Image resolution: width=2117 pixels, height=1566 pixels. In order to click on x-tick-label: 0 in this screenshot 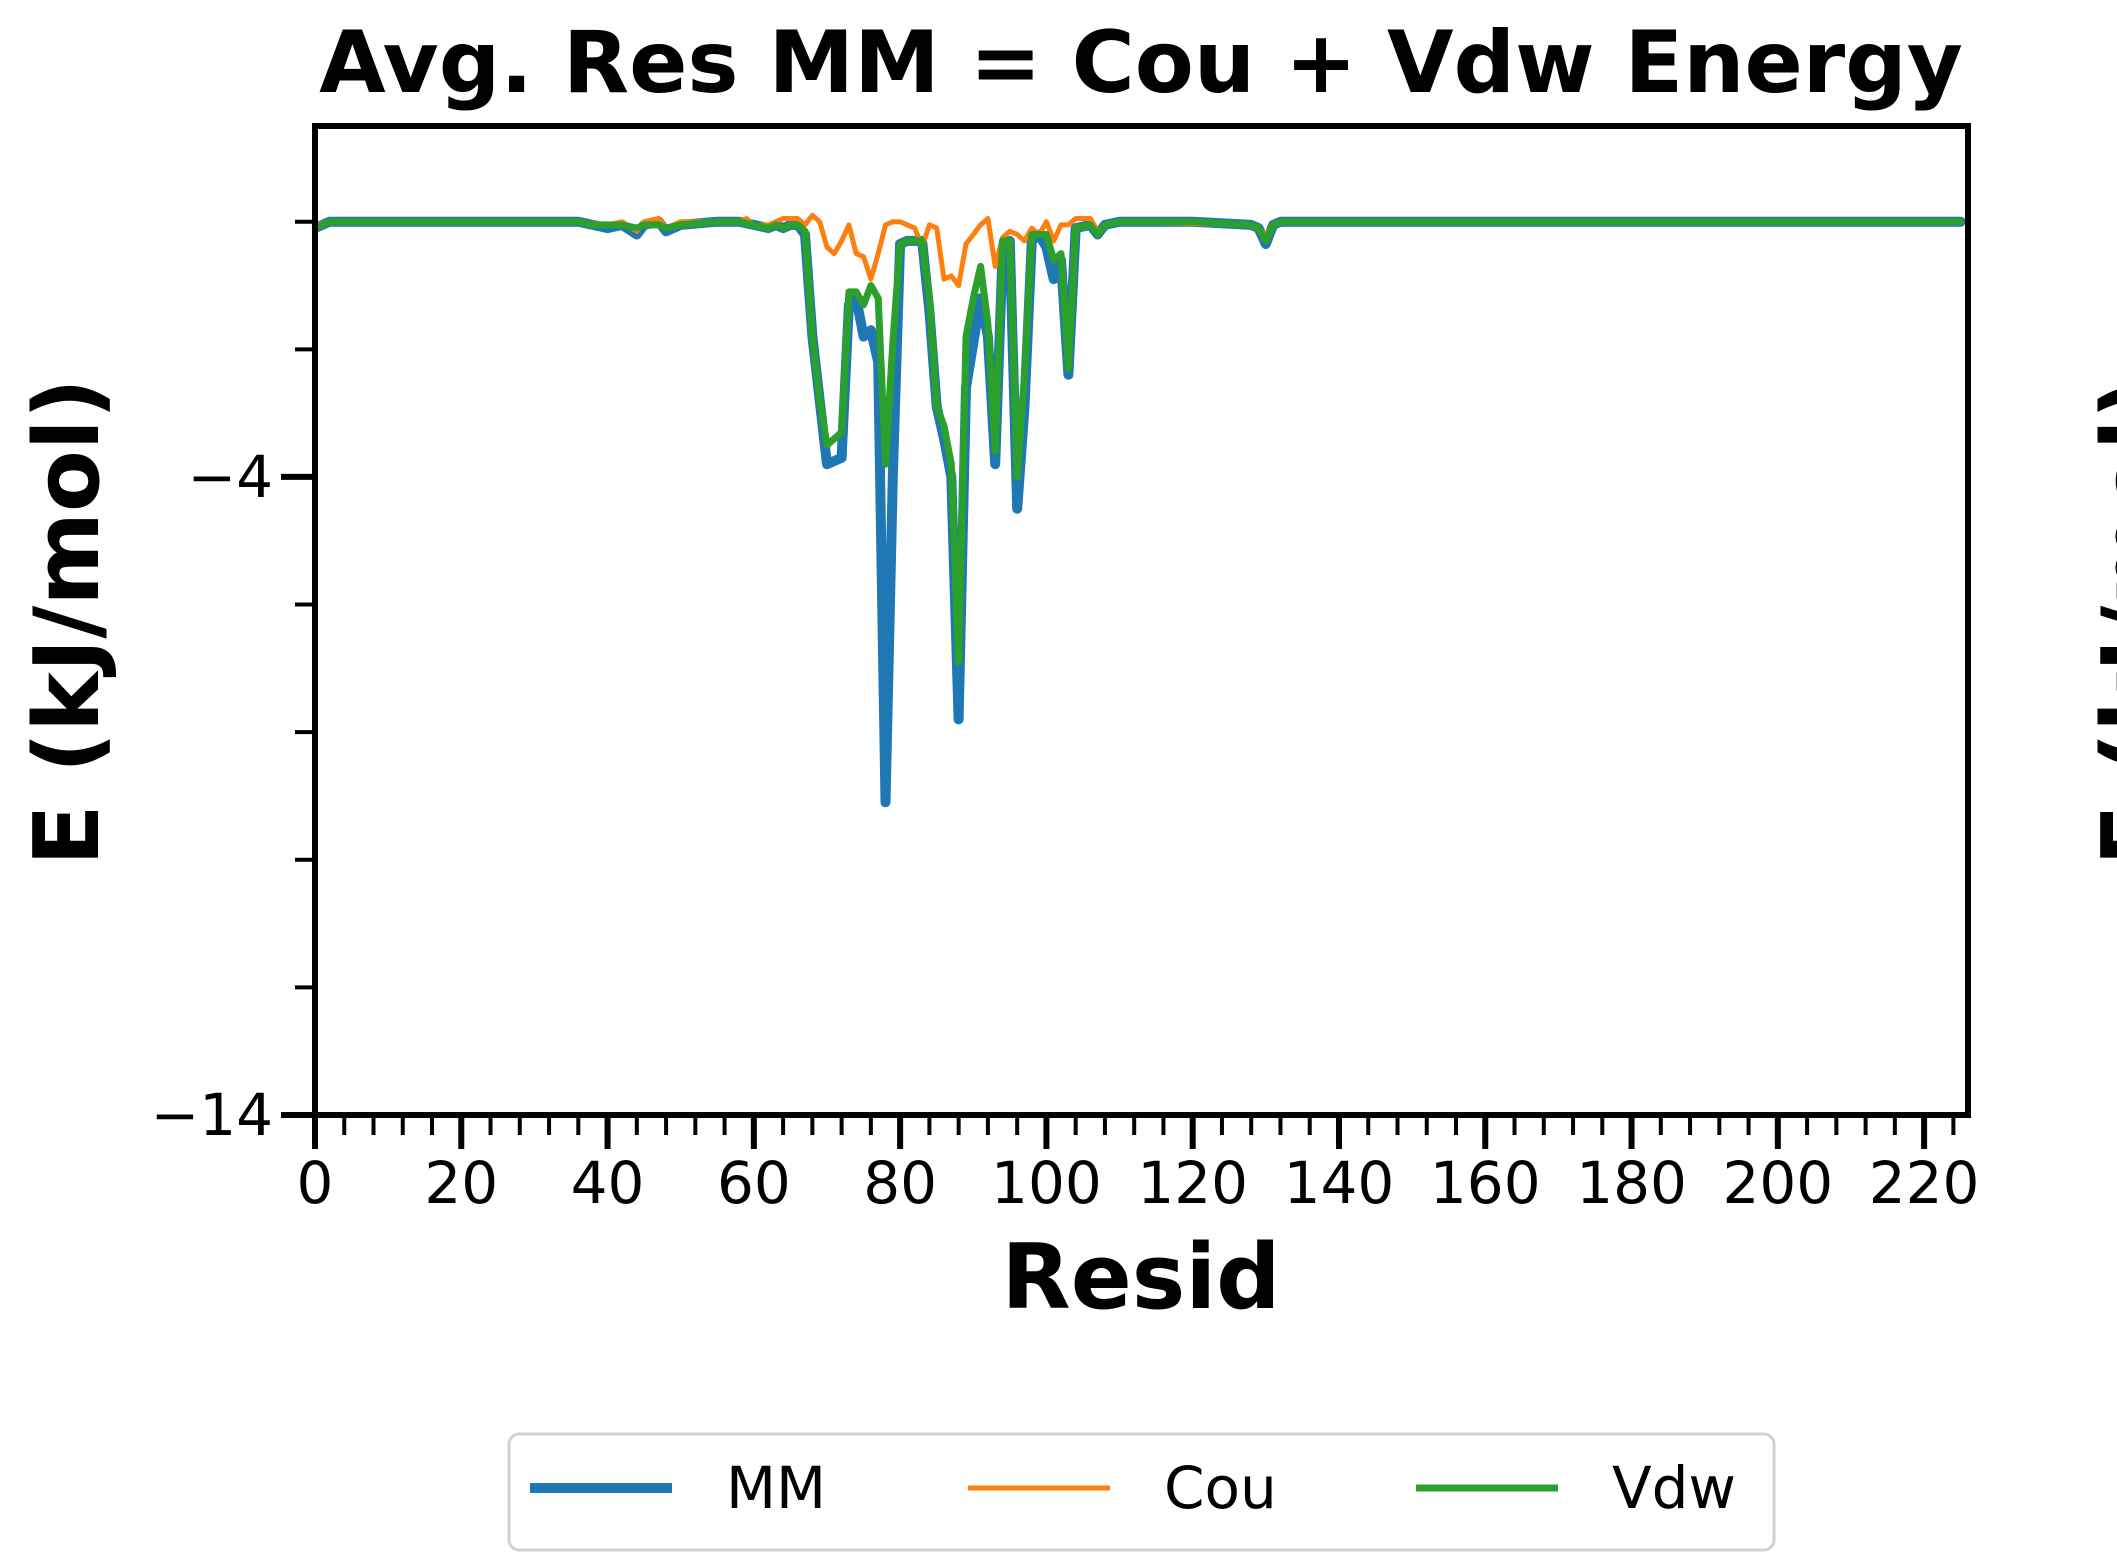, I will do `click(315, 1183)`.